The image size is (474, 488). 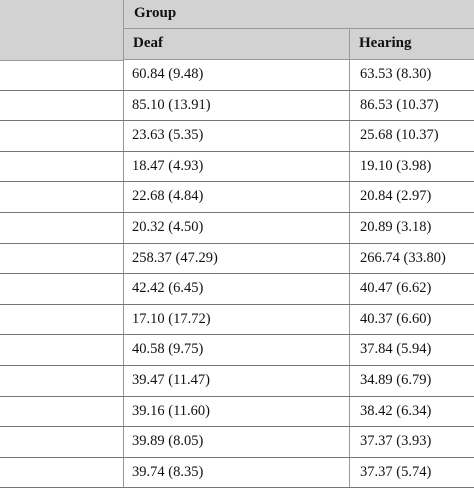 I want to click on deaf-value-cell: 22.68 (4.84), so click(x=236, y=197).